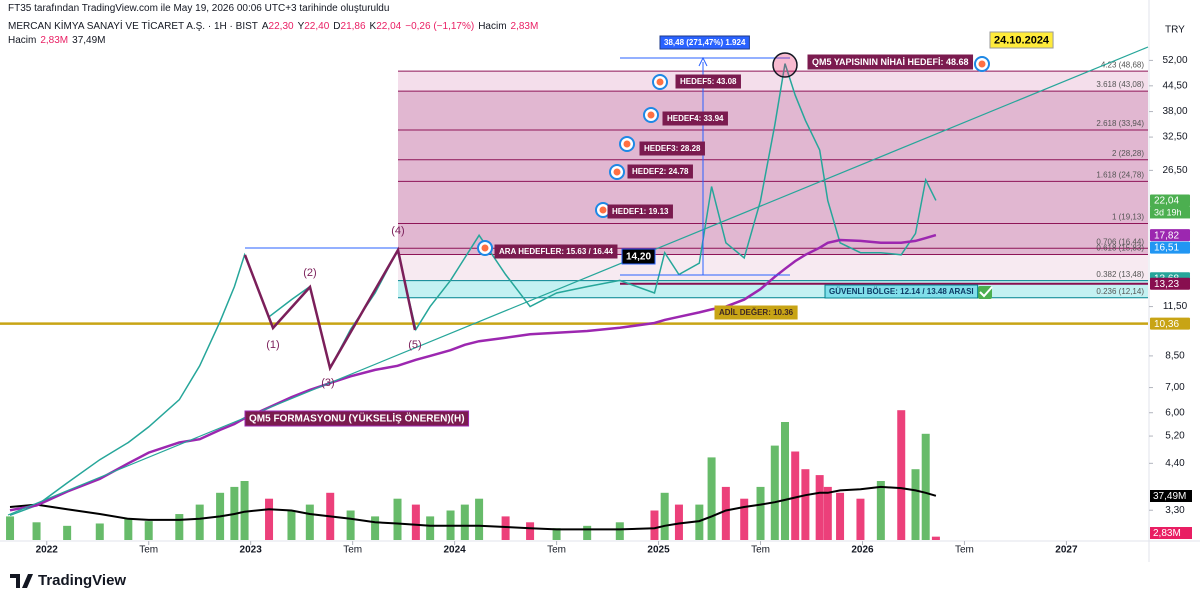  Describe the element at coordinates (1166, 324) in the screenshot. I see `price-badge-label: 10,36` at that location.